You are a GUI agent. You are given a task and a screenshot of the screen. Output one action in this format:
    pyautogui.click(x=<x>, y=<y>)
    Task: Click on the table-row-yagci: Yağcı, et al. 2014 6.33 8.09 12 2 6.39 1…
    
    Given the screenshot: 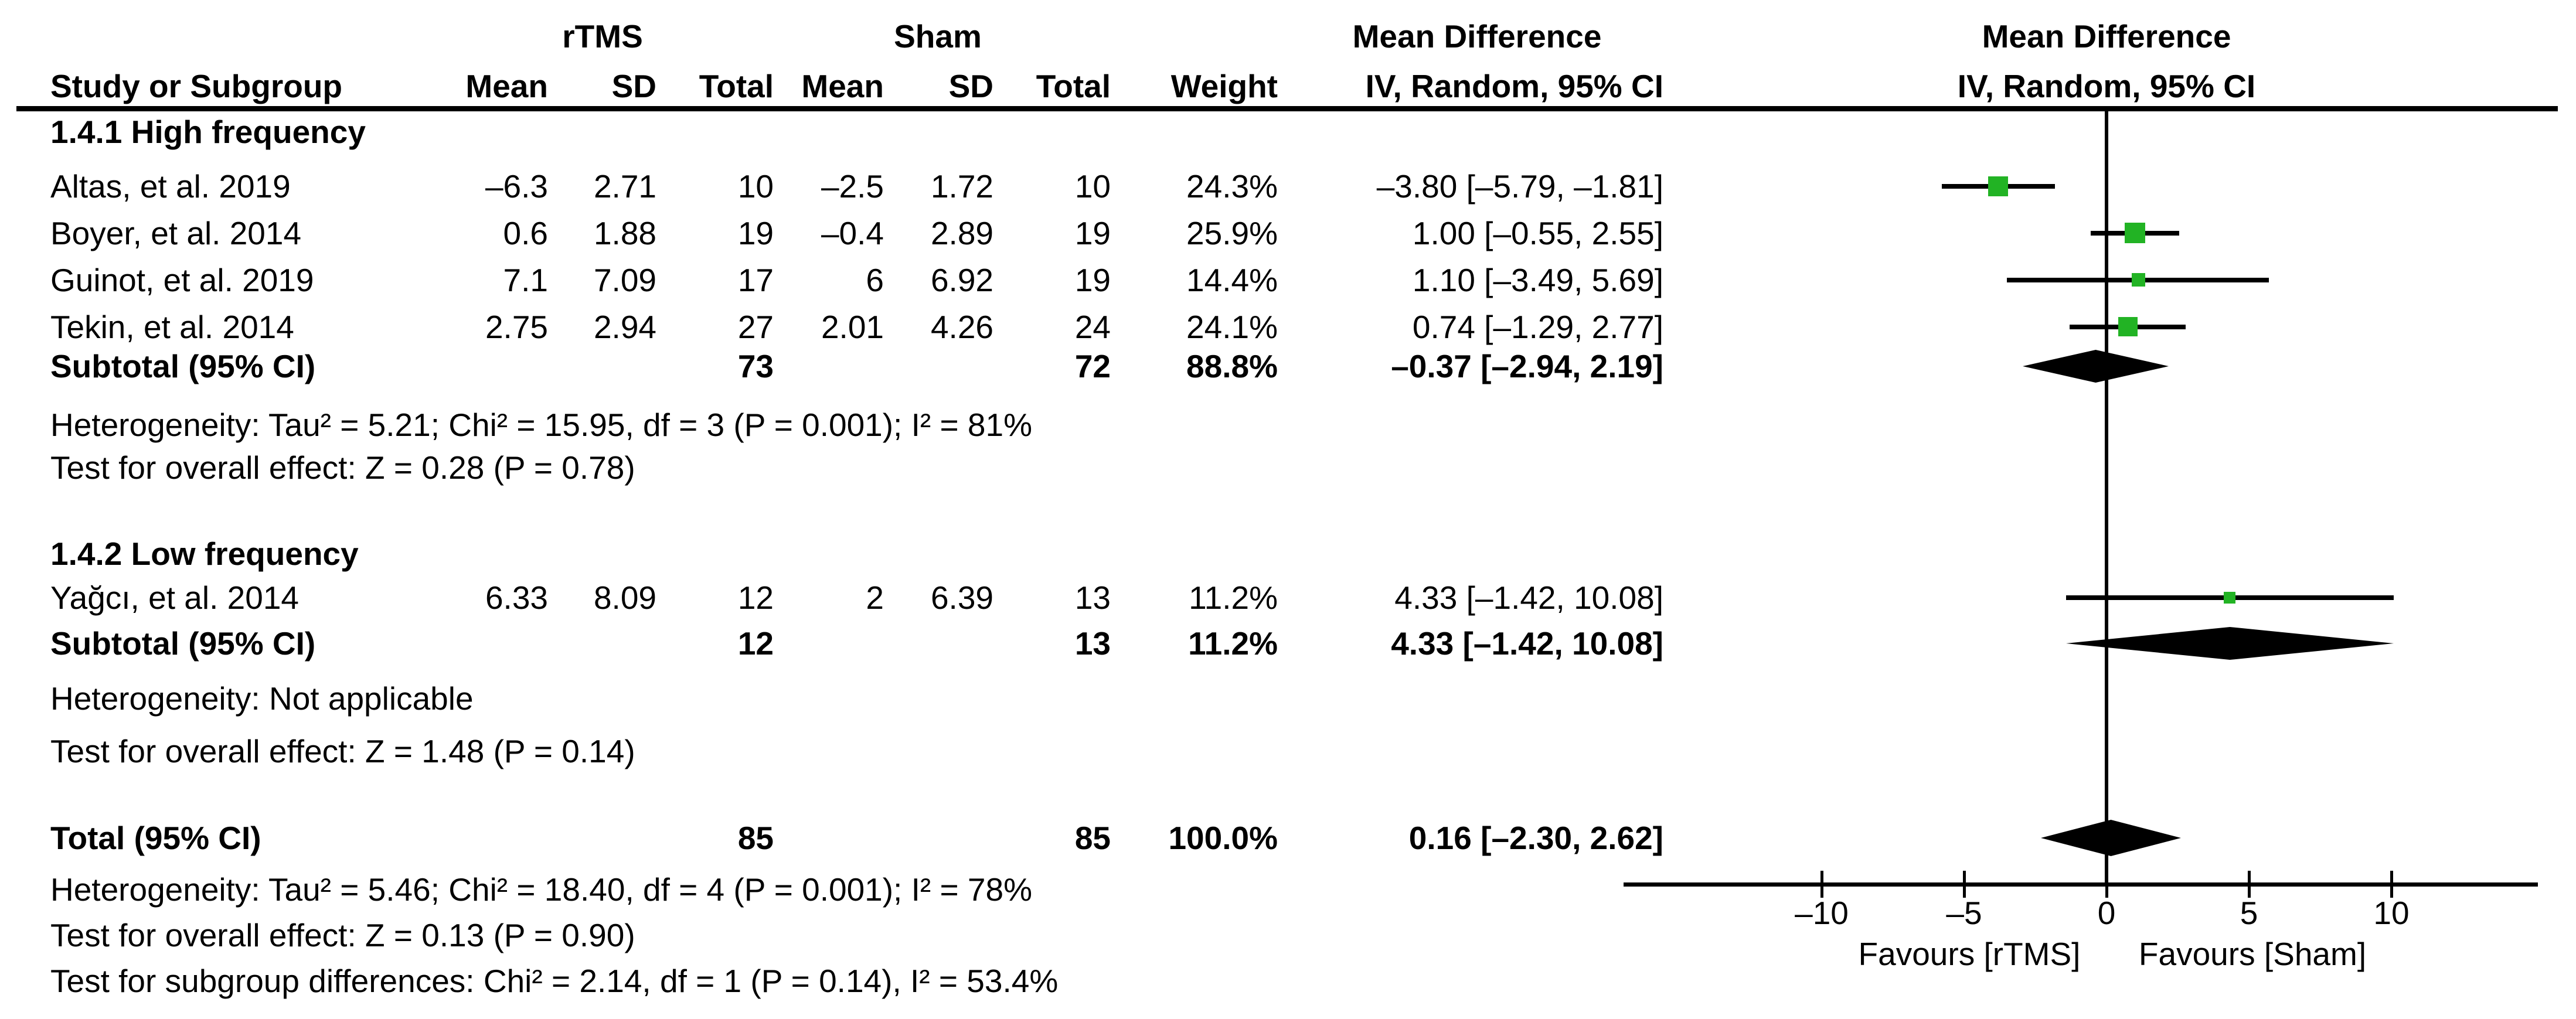 What is the action you would take?
    pyautogui.click(x=1288, y=597)
    